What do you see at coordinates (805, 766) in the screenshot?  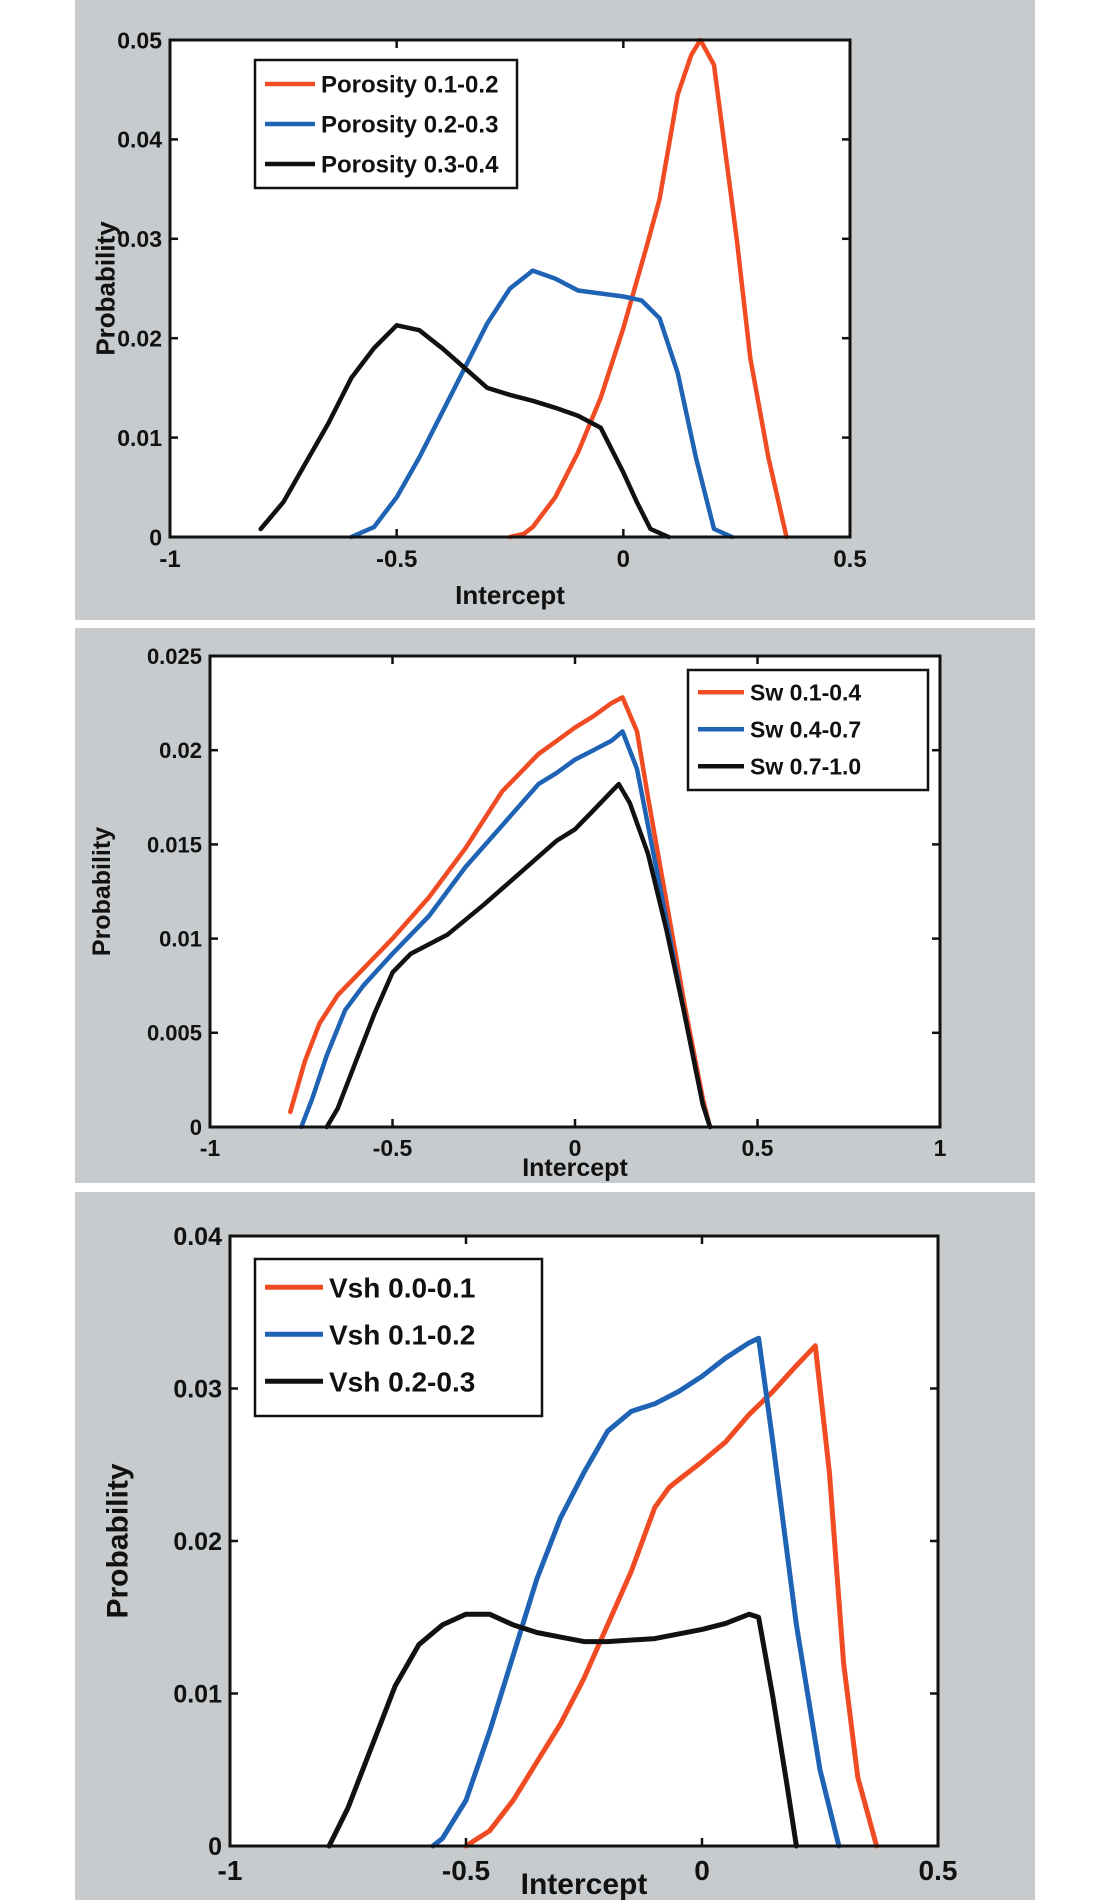 I see `legend-label-3: Sw 0.7-1.0` at bounding box center [805, 766].